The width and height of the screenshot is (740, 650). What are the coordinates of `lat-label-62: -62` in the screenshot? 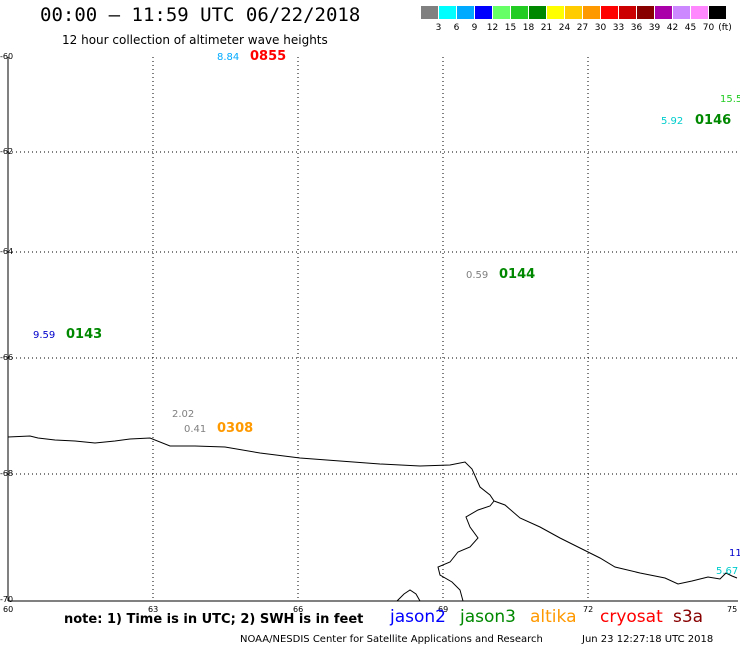 It's located at (7, 151).